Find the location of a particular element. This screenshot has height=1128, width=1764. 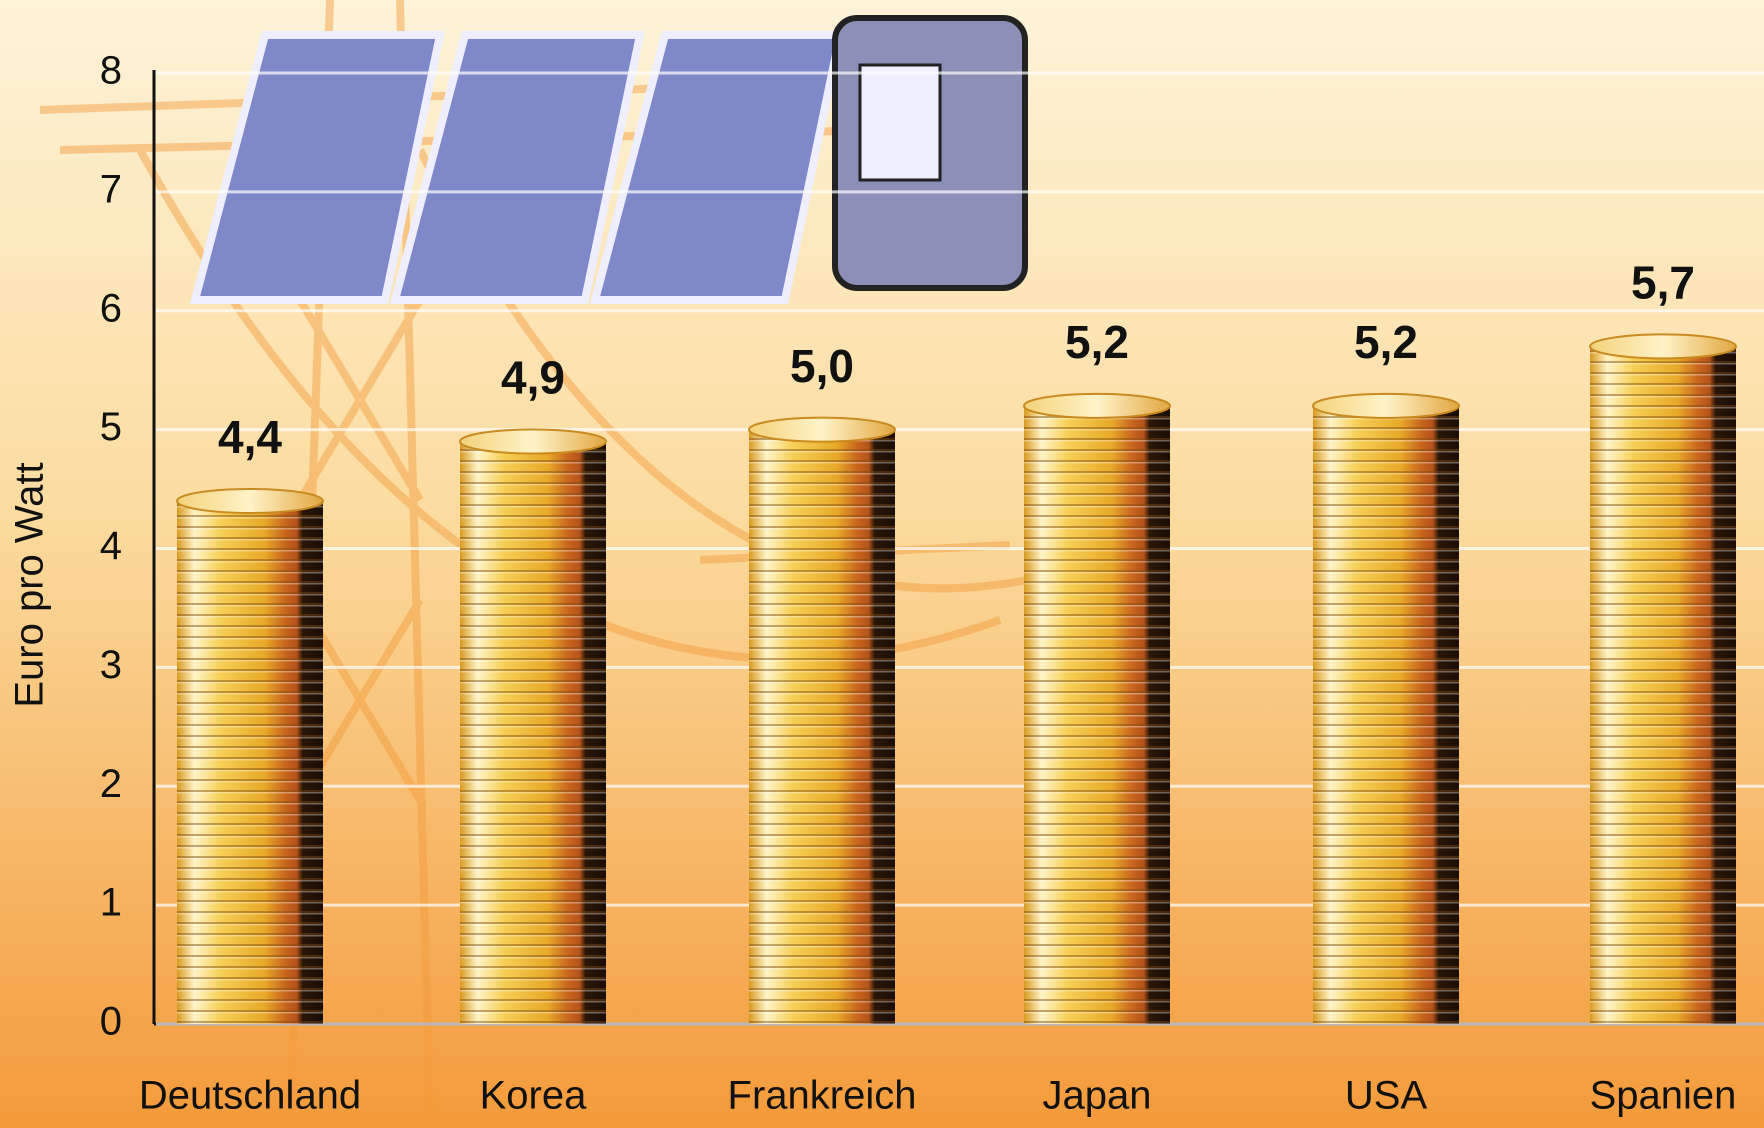

value-label: 4,4 is located at coordinates (250, 437).